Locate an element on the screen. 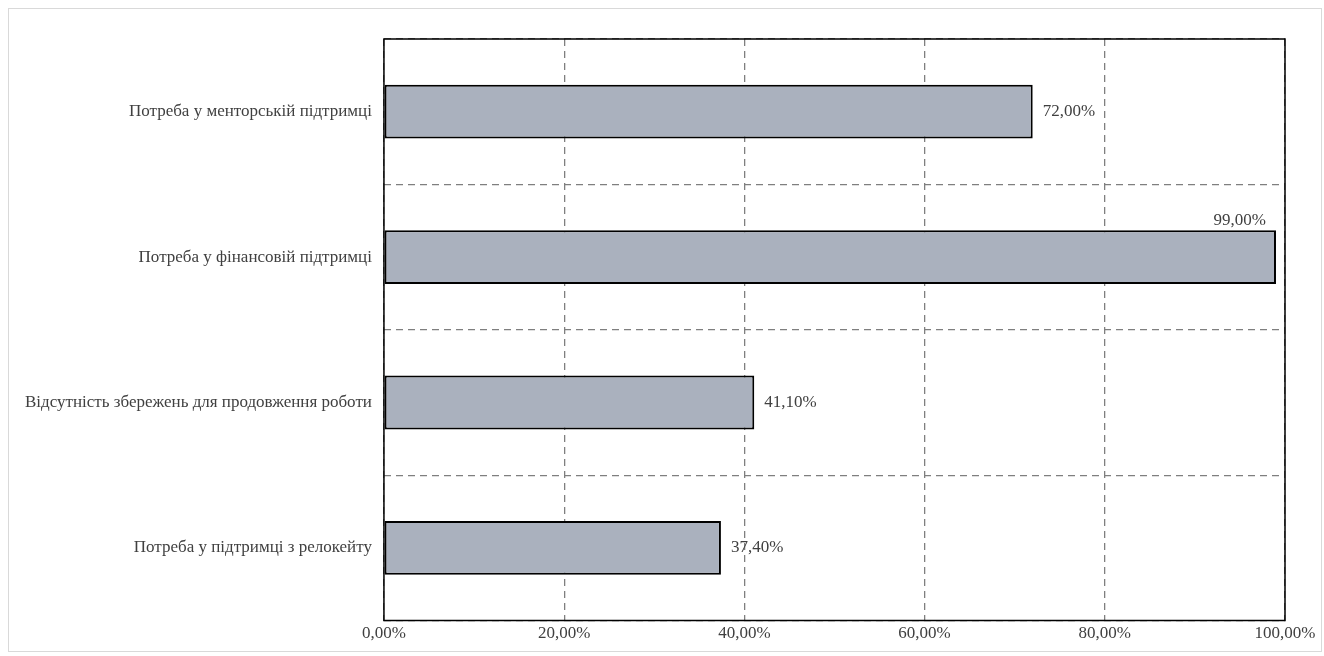 This screenshot has height=656, width=1324. x-tick-label: 40,00% is located at coordinates (744, 633).